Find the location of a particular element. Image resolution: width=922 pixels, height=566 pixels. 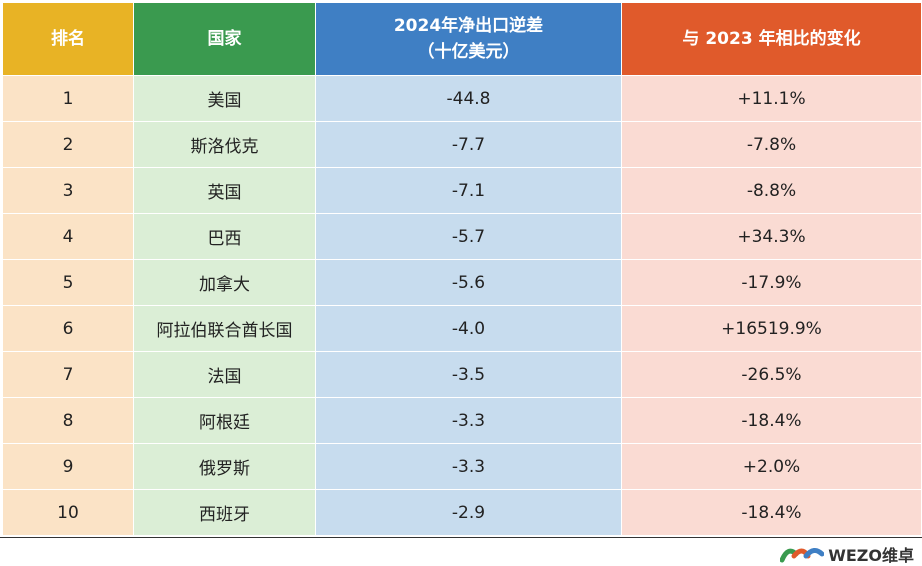

table-cell: -5.6 is located at coordinates (468, 282).